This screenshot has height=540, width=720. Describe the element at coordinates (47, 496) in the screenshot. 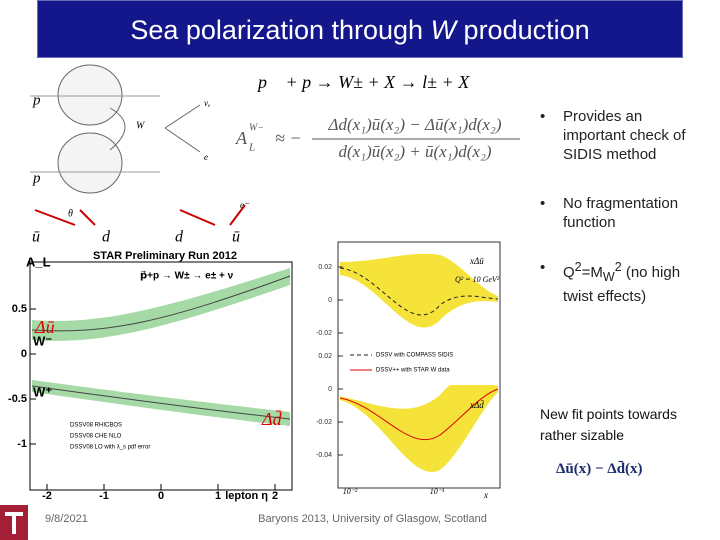

I see `x-tick-label: -2` at that location.